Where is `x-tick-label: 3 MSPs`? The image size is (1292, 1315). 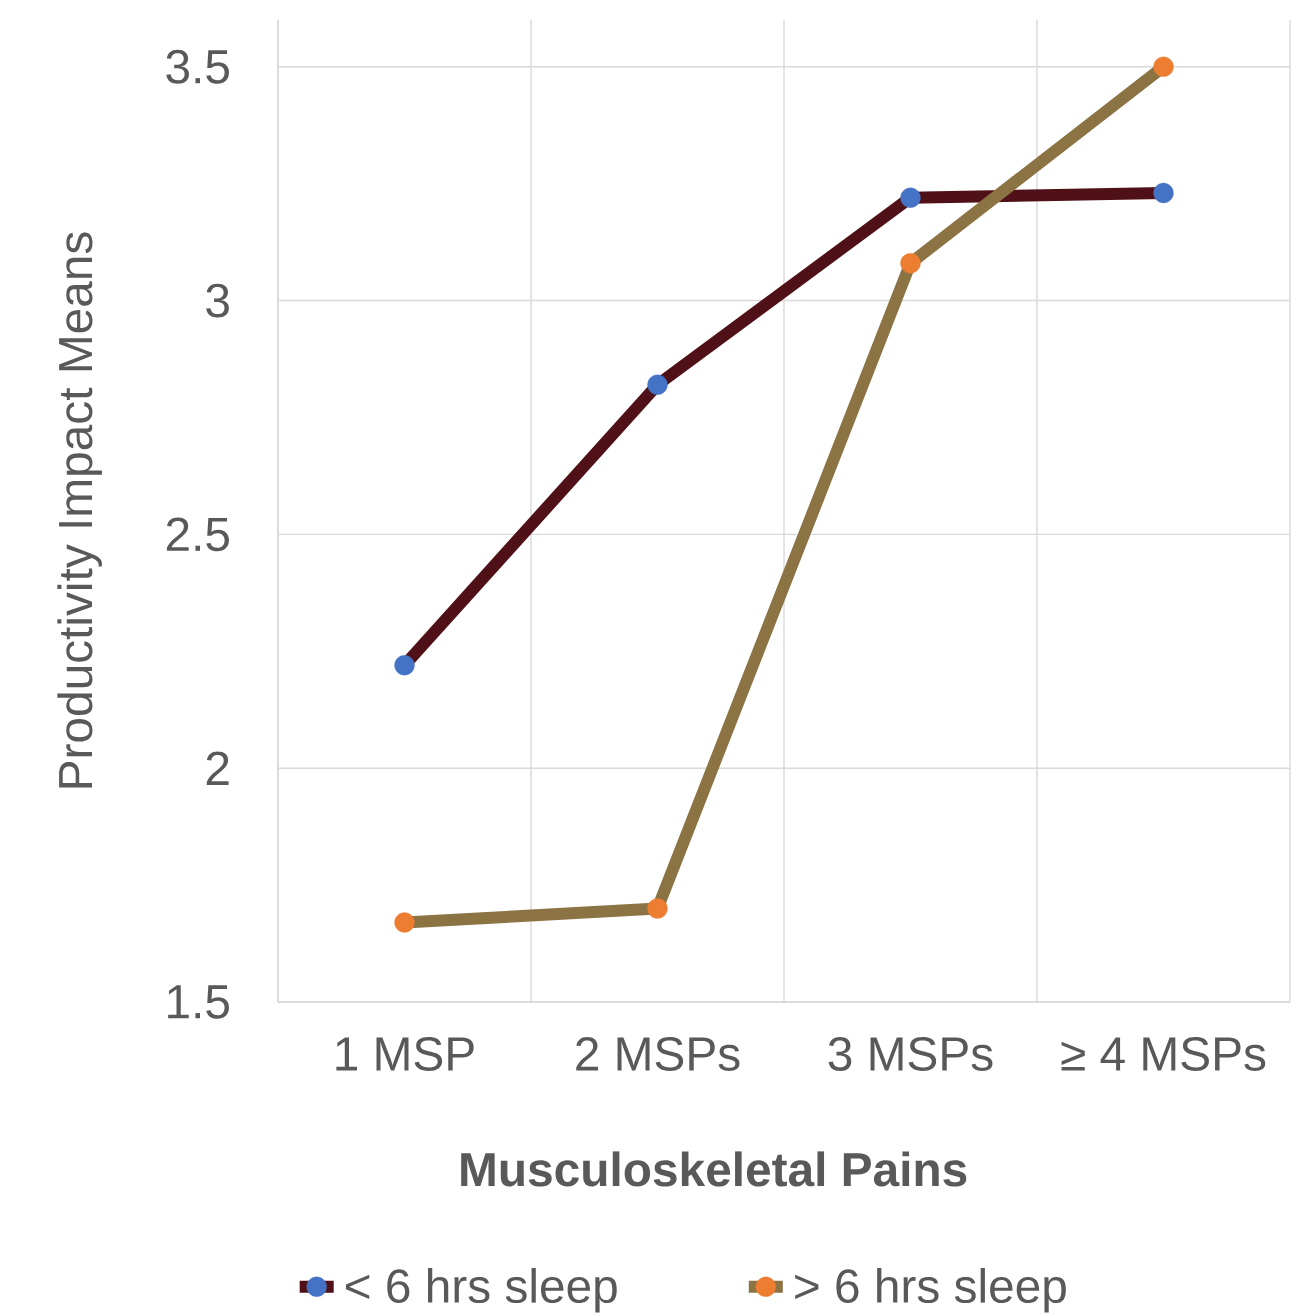 x-tick-label: 3 MSPs is located at coordinates (910, 1054).